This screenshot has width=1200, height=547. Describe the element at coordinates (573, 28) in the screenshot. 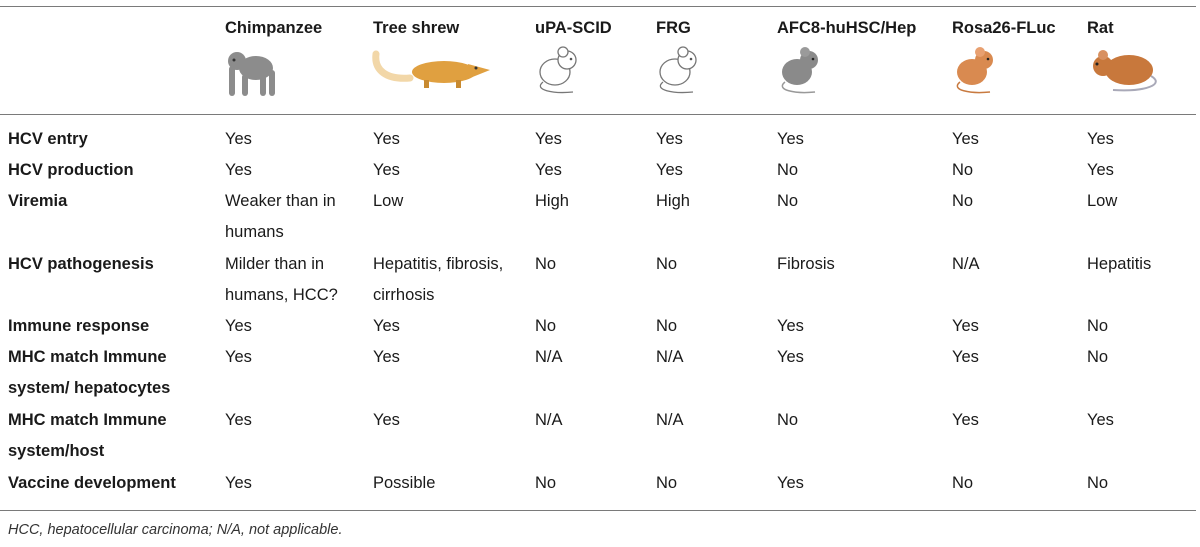

I see `column-header-upa-scid: uPA-SCID` at that location.